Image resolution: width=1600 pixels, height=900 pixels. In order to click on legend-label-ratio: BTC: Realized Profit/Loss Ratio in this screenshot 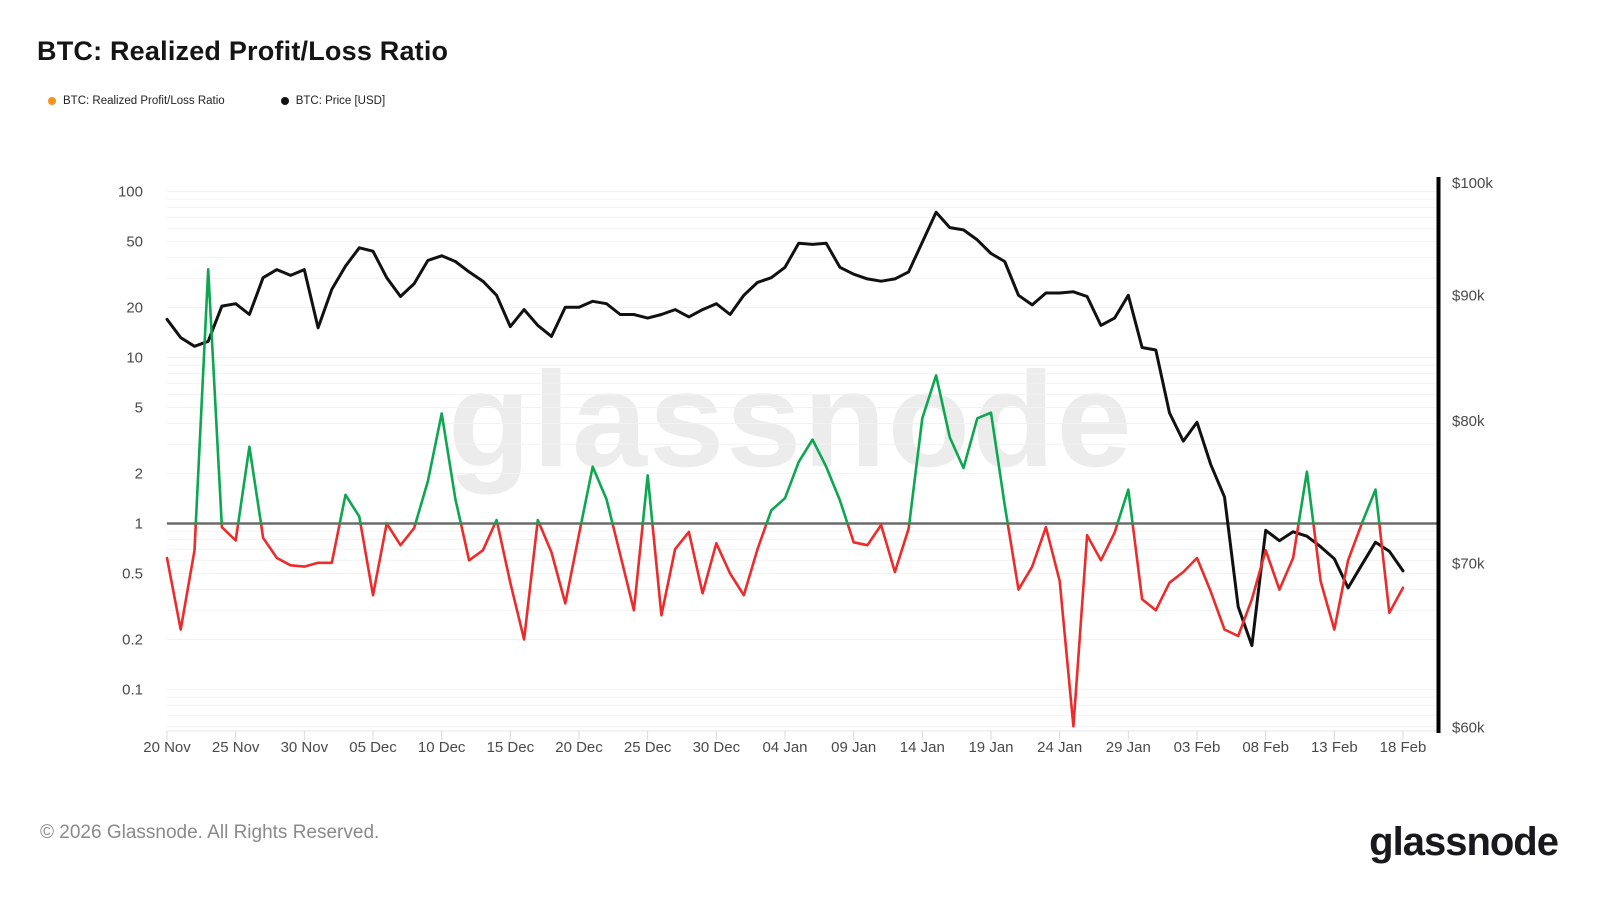, I will do `click(144, 101)`.